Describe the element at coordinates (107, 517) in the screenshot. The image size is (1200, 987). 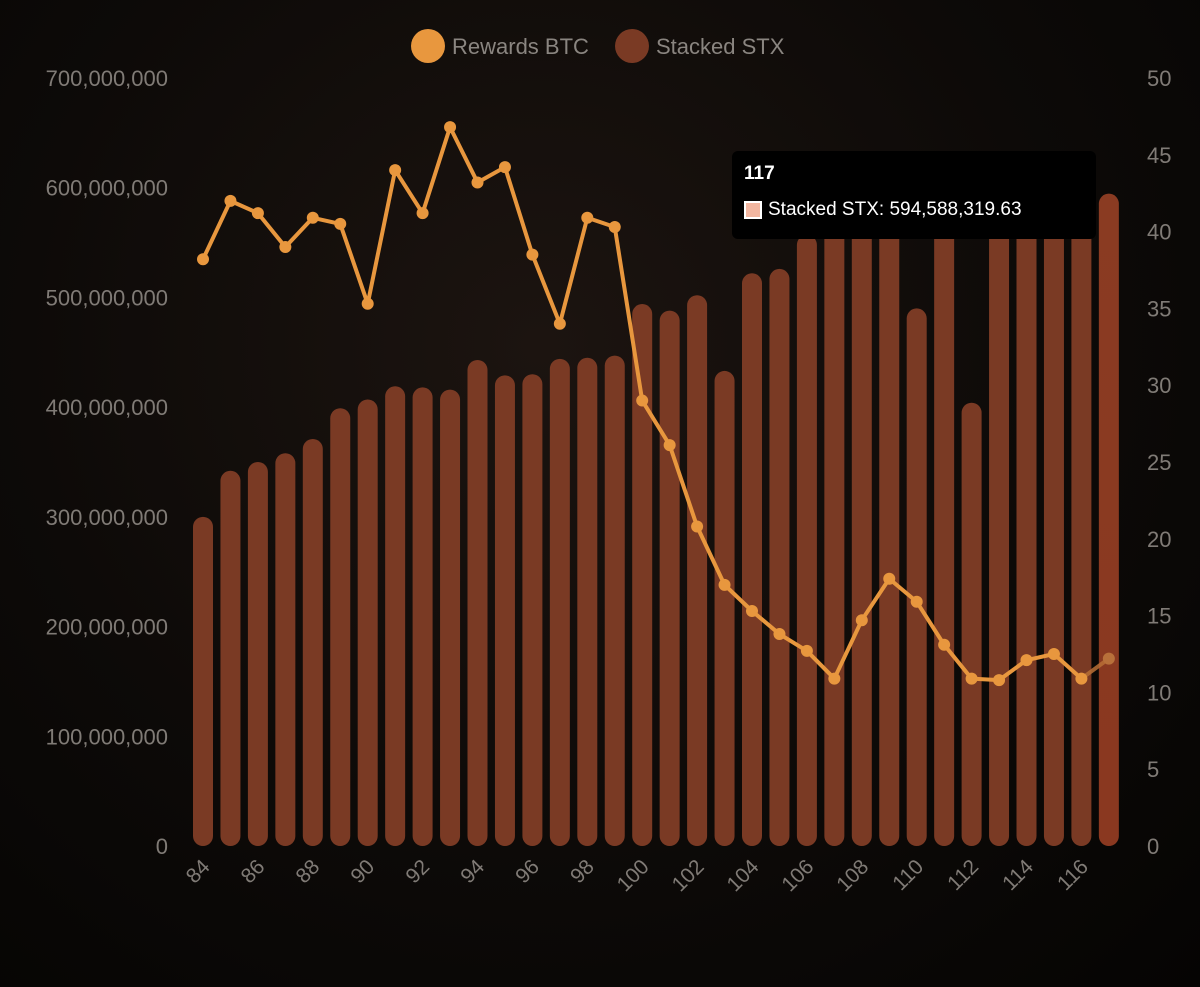
I see `y-left-tick: 300,000,000` at that location.